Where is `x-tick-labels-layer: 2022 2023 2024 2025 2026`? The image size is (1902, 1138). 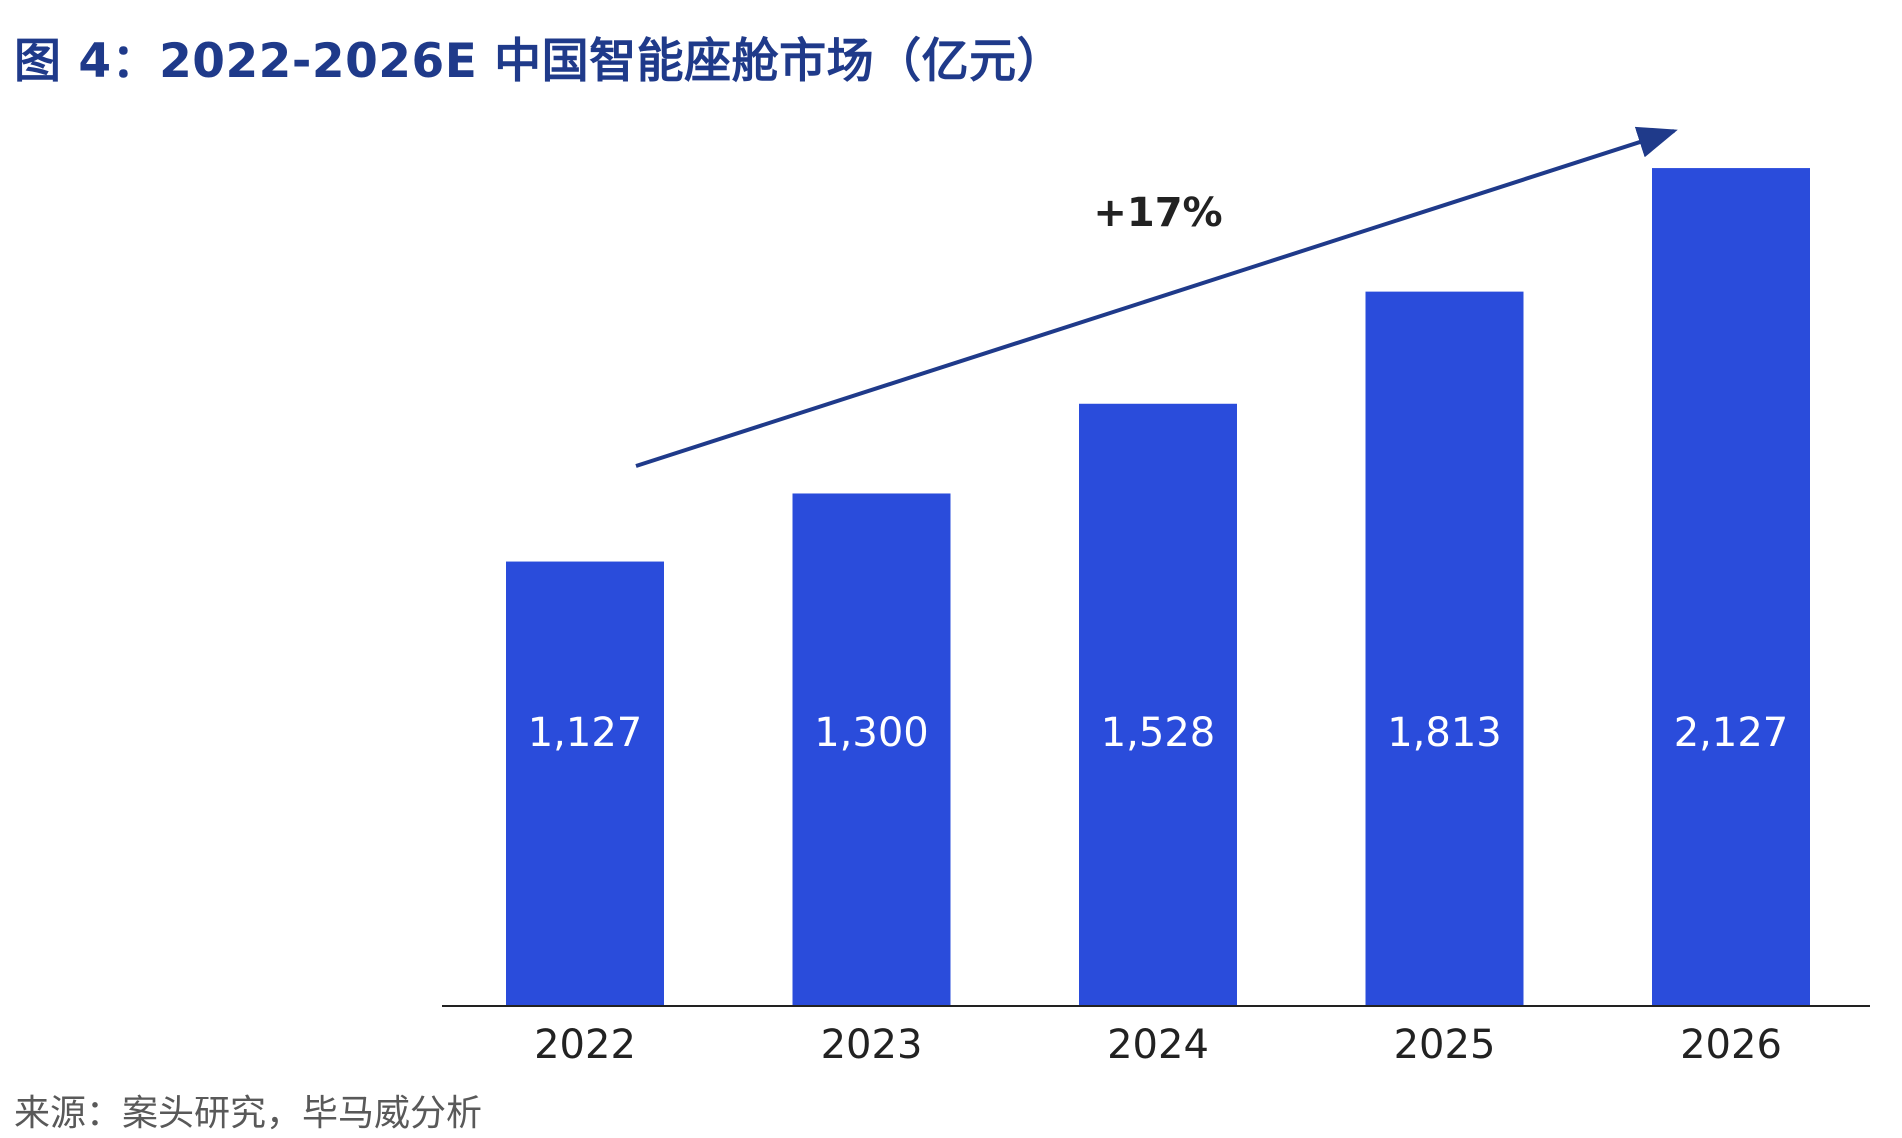
x-tick-labels-layer: 2022 2023 2024 2025 2026 is located at coordinates (1158, 1045).